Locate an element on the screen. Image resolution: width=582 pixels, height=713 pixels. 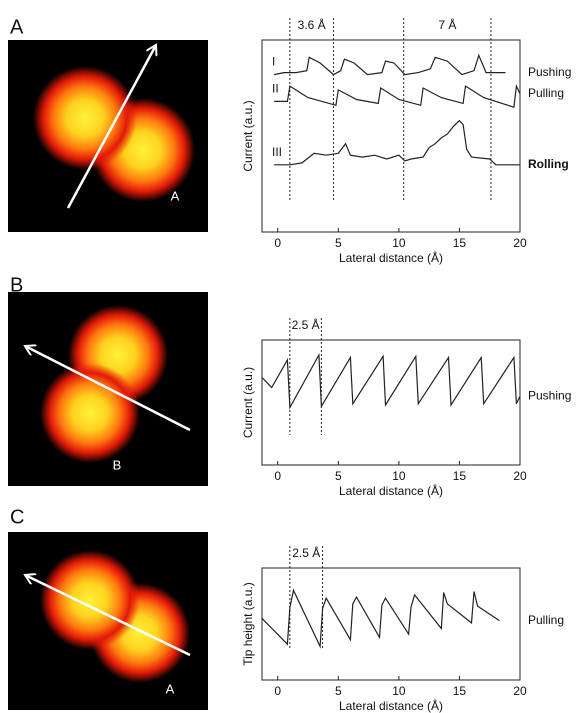
image-label: B is located at coordinates (117, 464).